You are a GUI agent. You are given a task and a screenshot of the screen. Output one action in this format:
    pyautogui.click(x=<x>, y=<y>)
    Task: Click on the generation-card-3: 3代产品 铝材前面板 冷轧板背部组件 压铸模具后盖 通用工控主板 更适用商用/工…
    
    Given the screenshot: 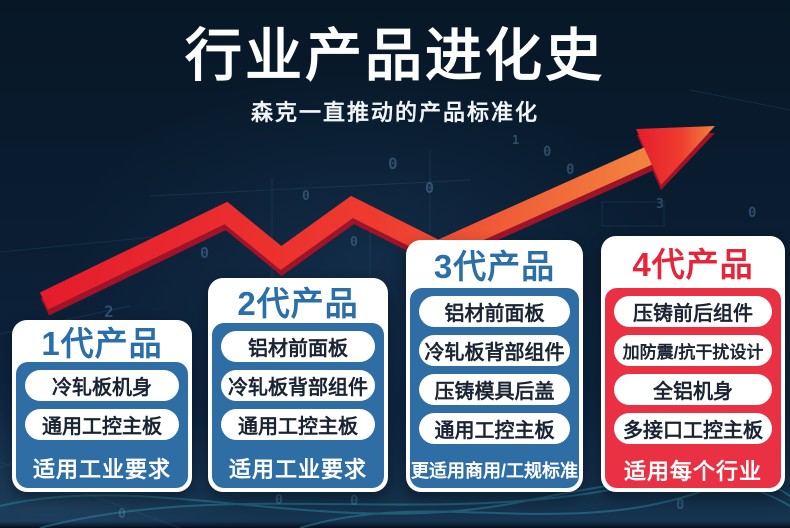 What is the action you would take?
    pyautogui.click(x=494, y=366)
    